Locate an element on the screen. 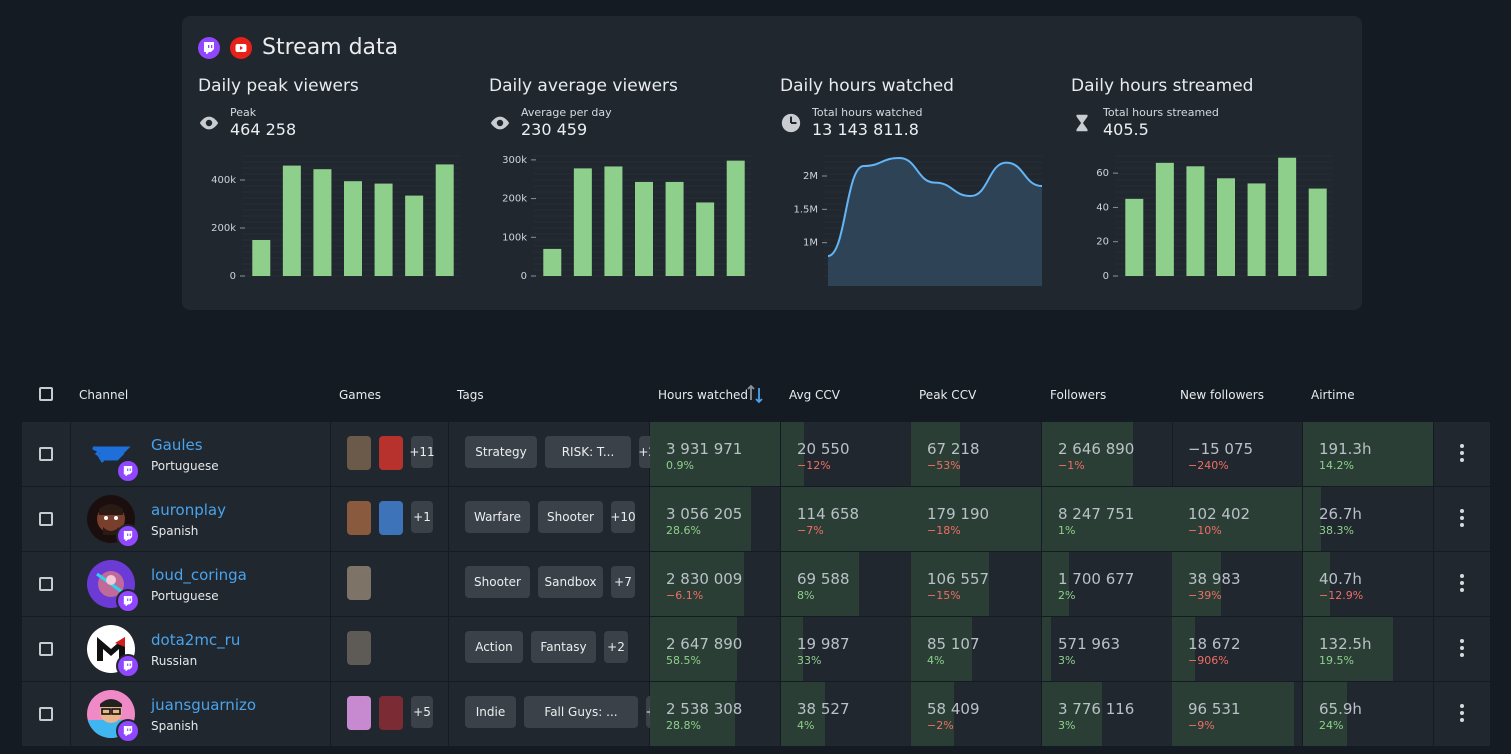 The width and height of the screenshot is (1511, 754). airtime-change: 38.3% is located at coordinates (1336, 530).